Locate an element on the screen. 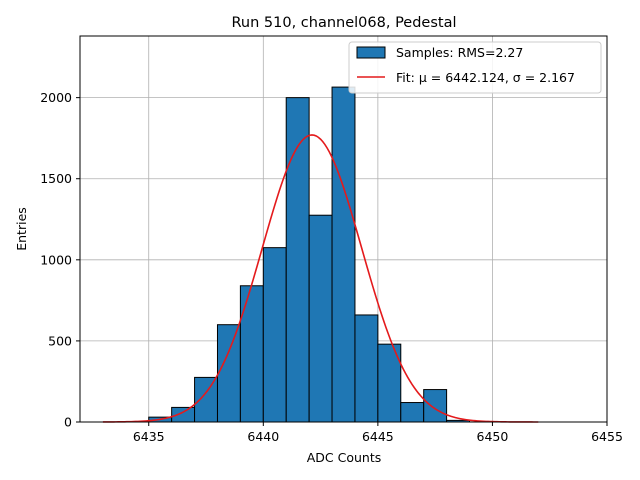 This screenshot has width=640, height=480. y-axis-ticks: 0 500 1000 1500 2000 is located at coordinates (60, 260).